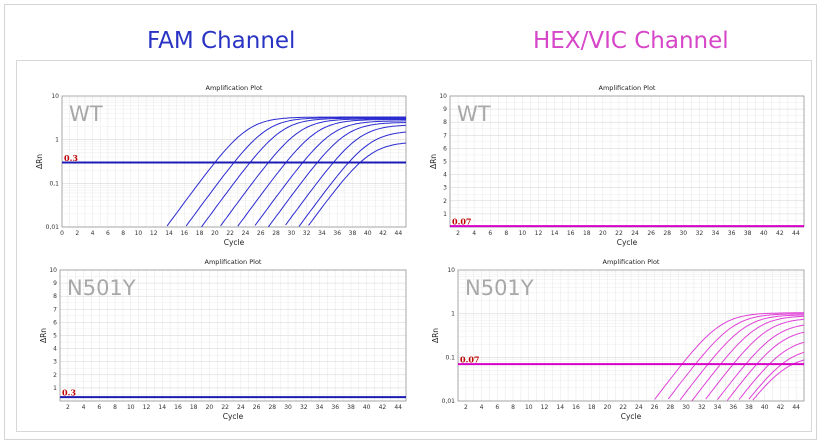  What do you see at coordinates (445, 162) in the screenshot?
I see `y-tick-label: 5` at bounding box center [445, 162].